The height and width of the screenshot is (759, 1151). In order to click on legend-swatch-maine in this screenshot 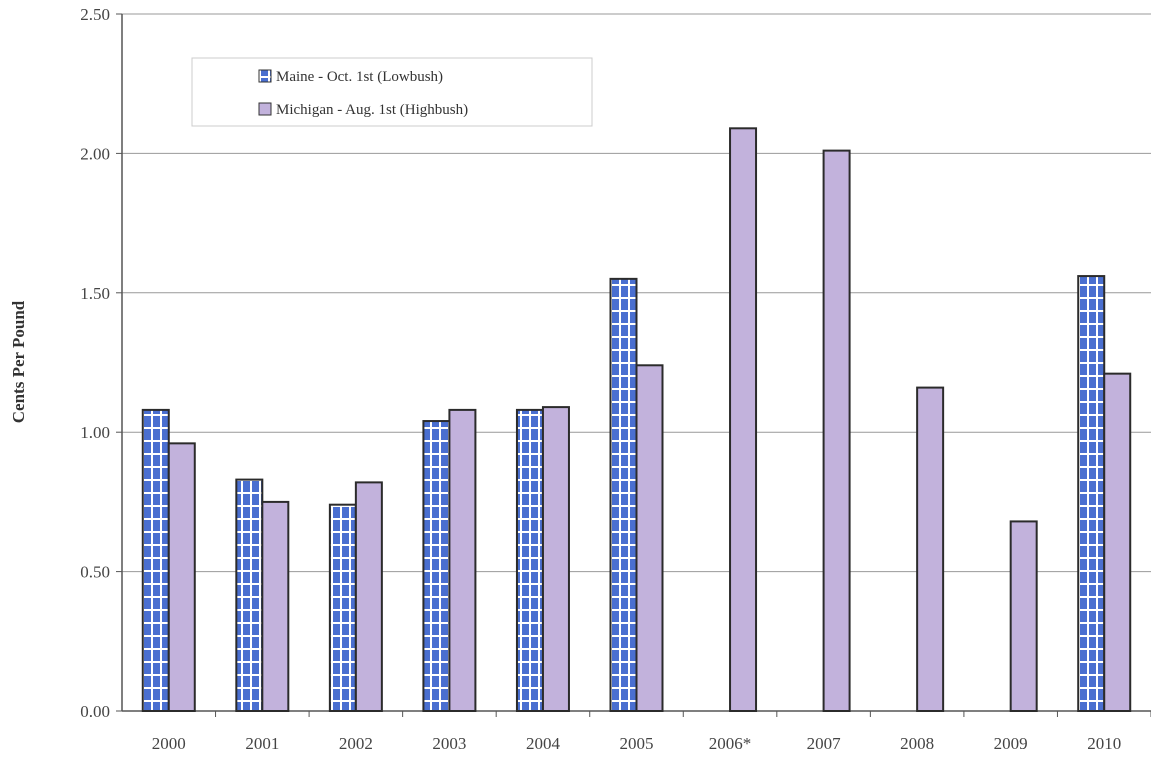, I will do `click(265, 76)`.